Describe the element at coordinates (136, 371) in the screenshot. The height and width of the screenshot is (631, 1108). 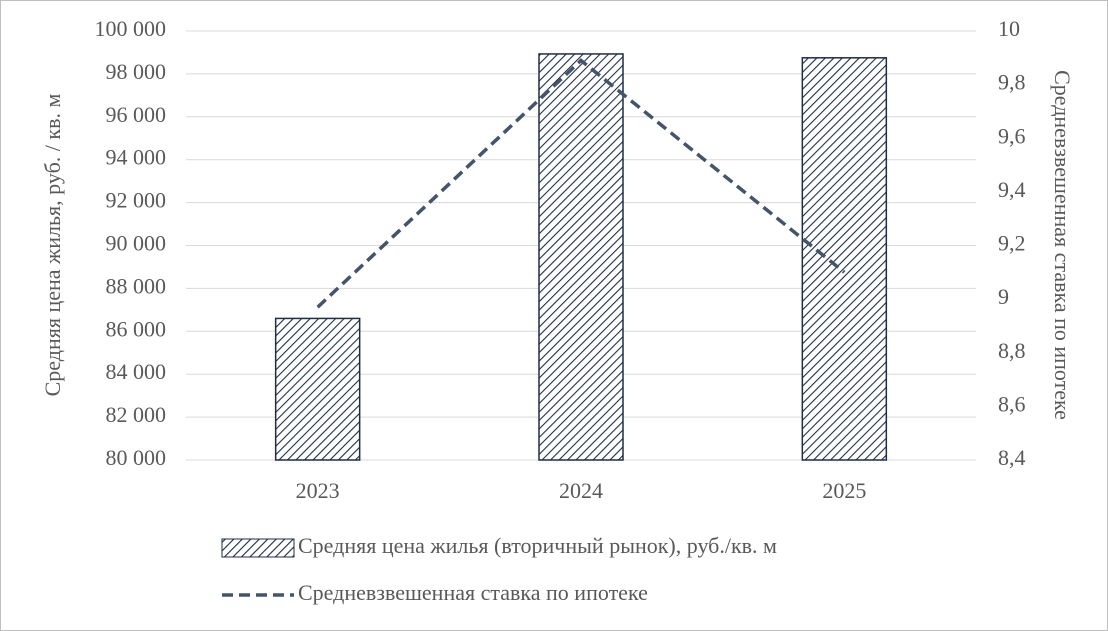
I see `y-tick-label: 84 000` at that location.